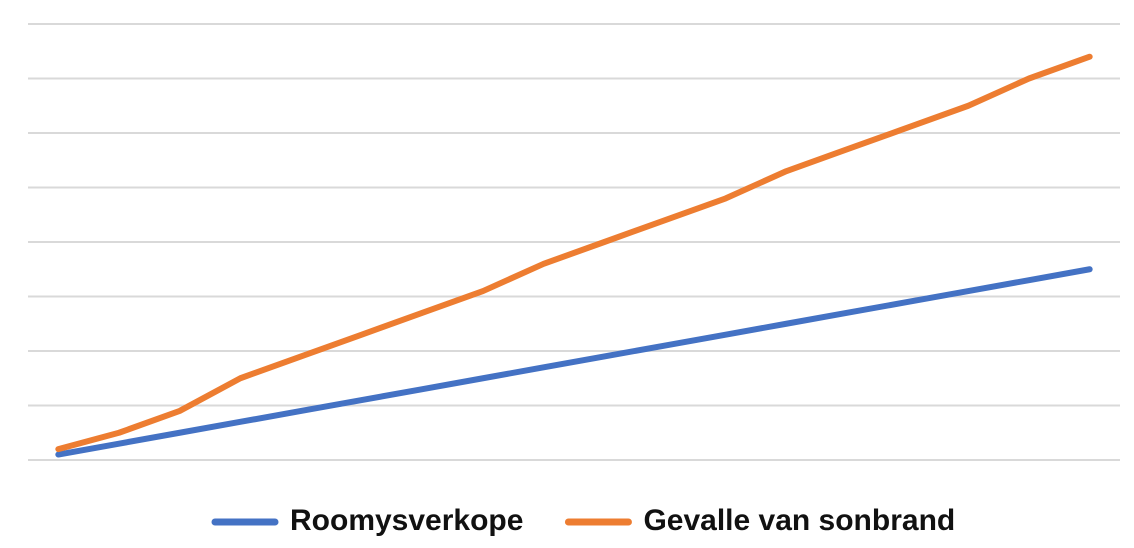 The image size is (1134, 548). I want to click on legend-label: Roomysverkope, so click(406, 520).